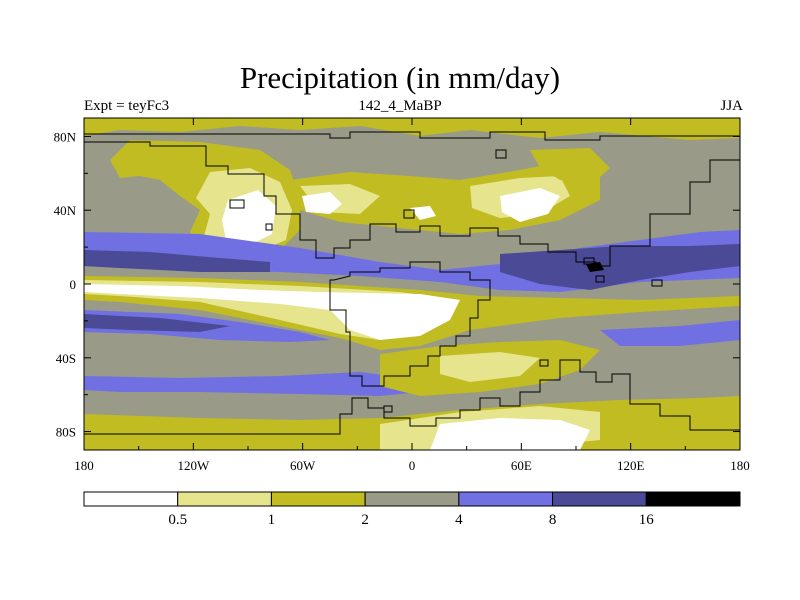 The width and height of the screenshot is (800, 600). Describe the element at coordinates (66, 432) in the screenshot. I see `y-tick-label: 80S` at that location.